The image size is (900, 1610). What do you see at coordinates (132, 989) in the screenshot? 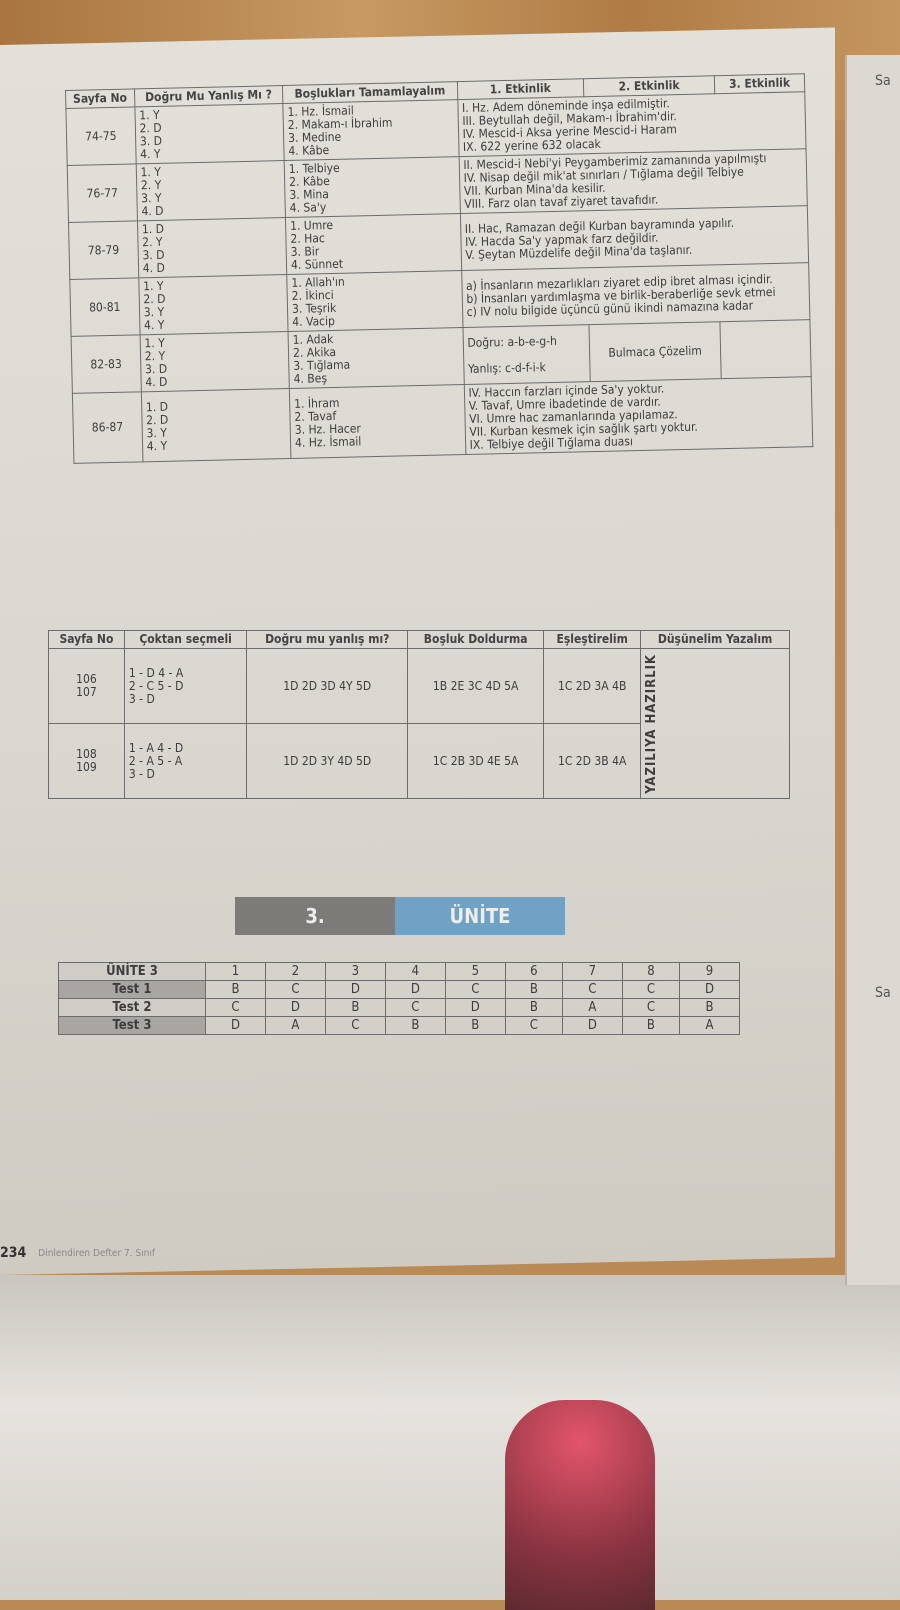
I see `test-label: Test 1` at bounding box center [132, 989].